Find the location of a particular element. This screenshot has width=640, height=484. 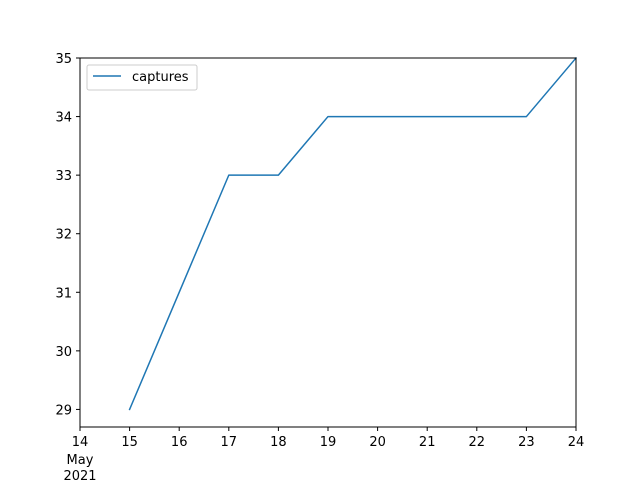

x-tick-label: 19 is located at coordinates (328, 442).